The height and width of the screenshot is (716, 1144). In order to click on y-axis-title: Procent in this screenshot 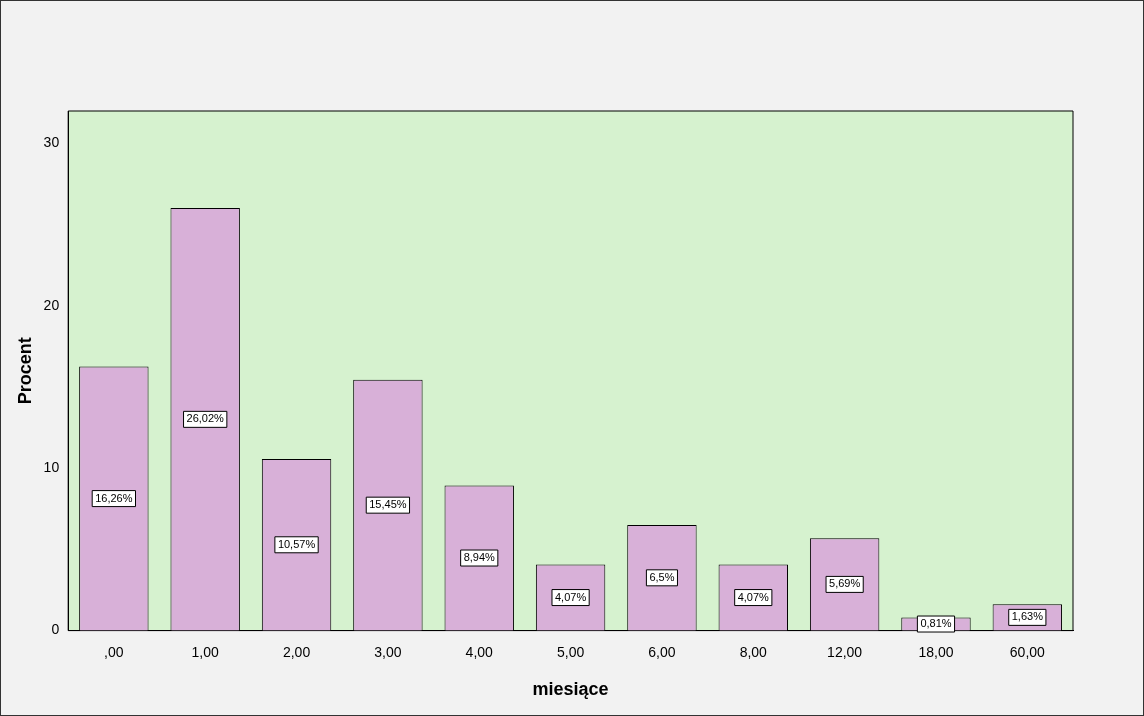, I will do `click(24, 371)`.